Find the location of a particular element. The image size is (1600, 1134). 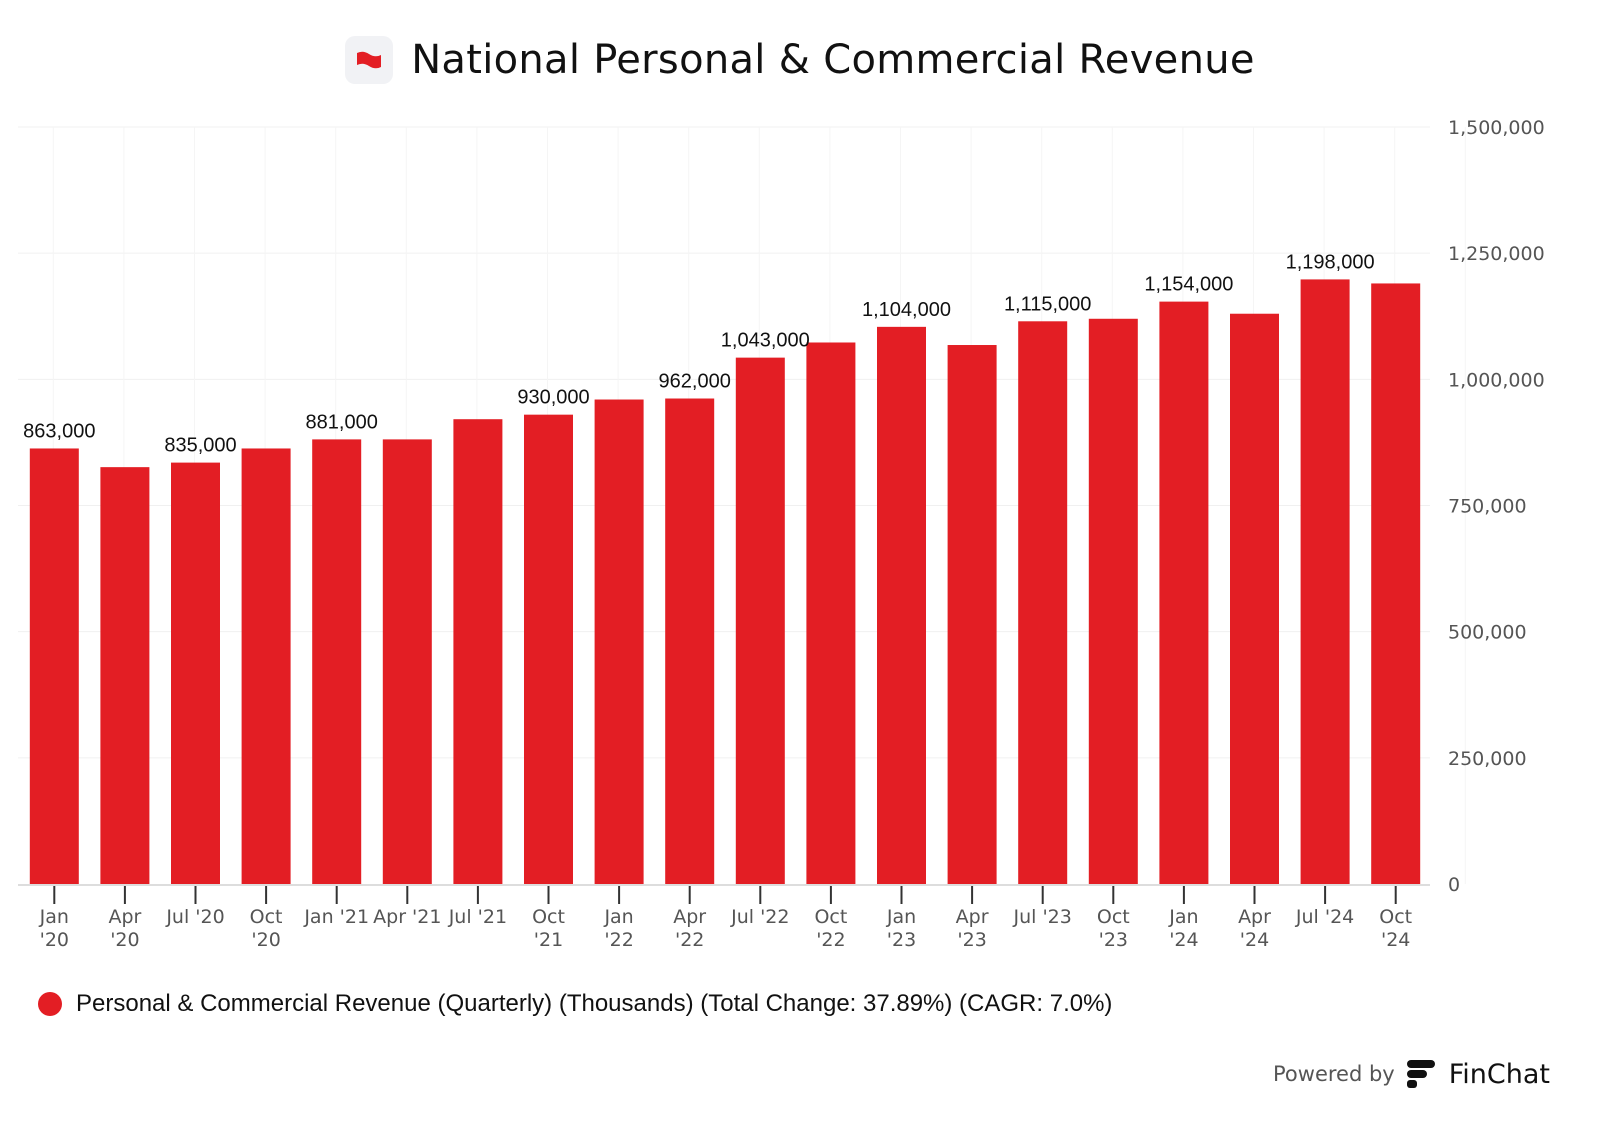

data-label: 881,000 is located at coordinates (342, 422).